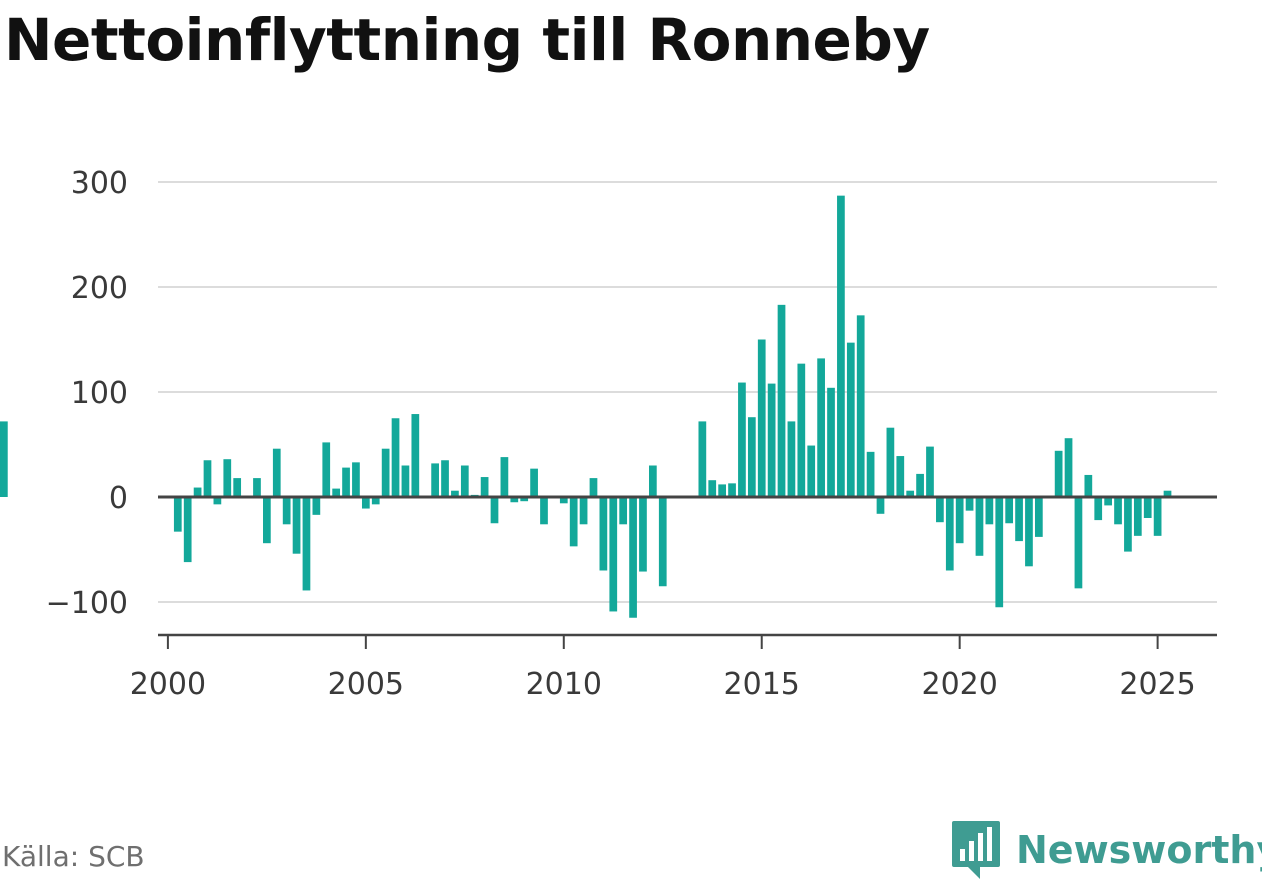  I want to click on y-tick-label: 0, so click(118, 498).